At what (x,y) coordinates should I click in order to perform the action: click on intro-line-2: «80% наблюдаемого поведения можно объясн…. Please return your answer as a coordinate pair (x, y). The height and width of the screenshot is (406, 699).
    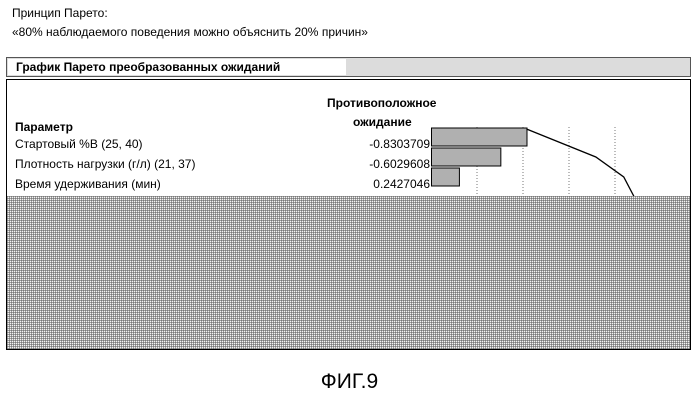
    Looking at the image, I should click on (190, 32).